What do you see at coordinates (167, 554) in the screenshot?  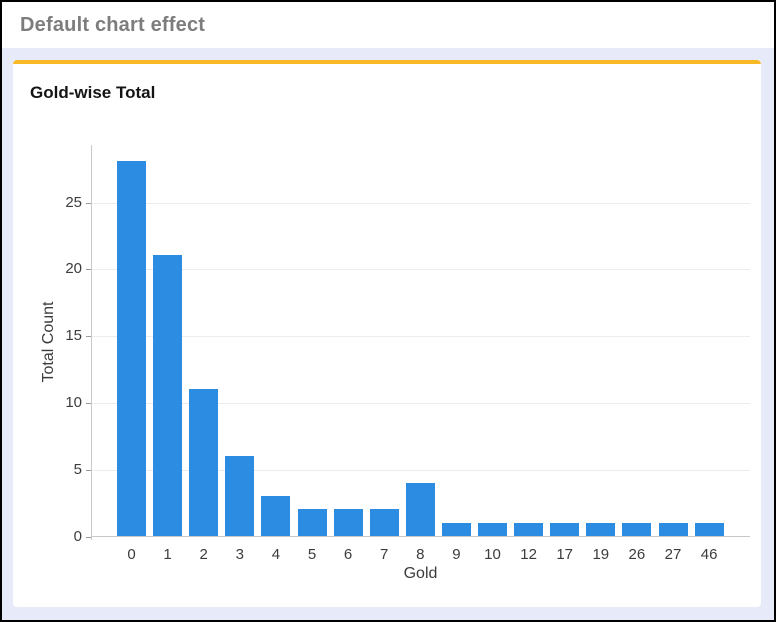 I see `x-tick-label: 1` at bounding box center [167, 554].